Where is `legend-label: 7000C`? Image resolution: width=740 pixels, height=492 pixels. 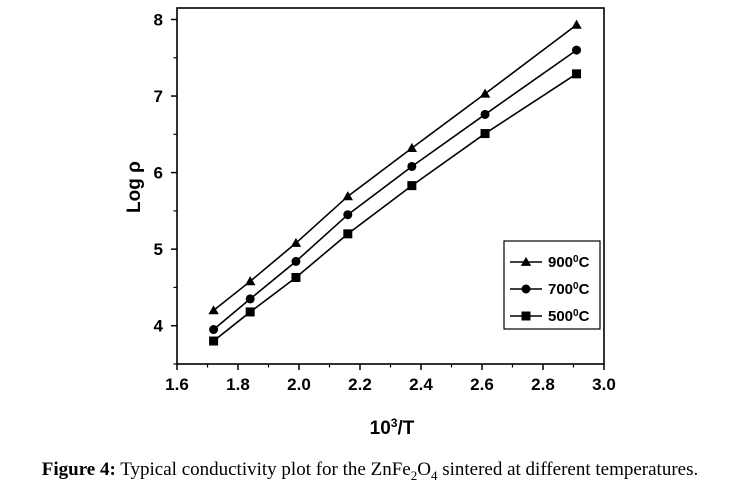 legend-label: 7000C is located at coordinates (569, 290).